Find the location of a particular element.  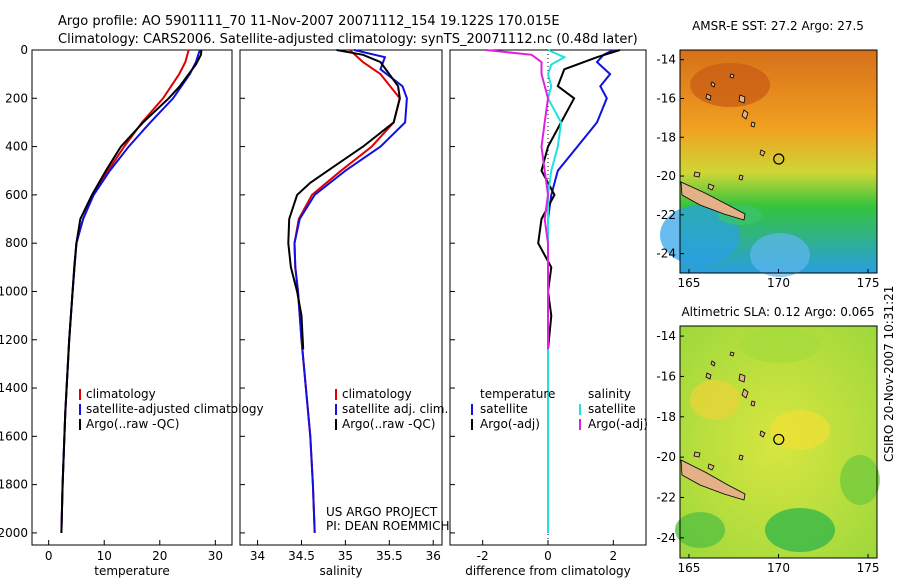

x-tick-label: 10 is located at coordinates (104, 556).